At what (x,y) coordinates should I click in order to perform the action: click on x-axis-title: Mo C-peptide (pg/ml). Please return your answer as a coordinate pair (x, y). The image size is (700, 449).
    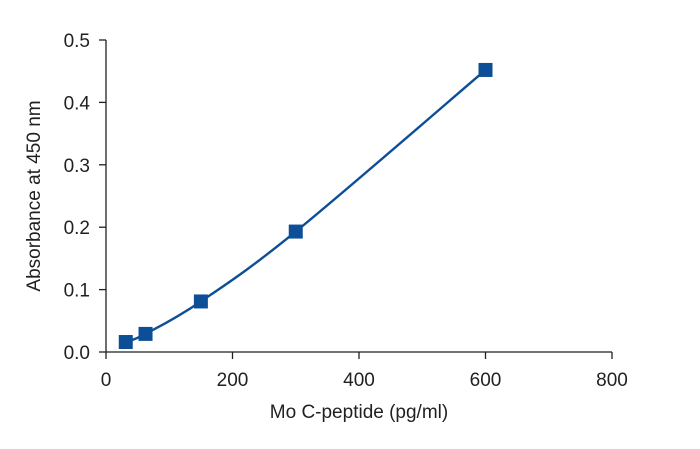
    Looking at the image, I should click on (359, 412).